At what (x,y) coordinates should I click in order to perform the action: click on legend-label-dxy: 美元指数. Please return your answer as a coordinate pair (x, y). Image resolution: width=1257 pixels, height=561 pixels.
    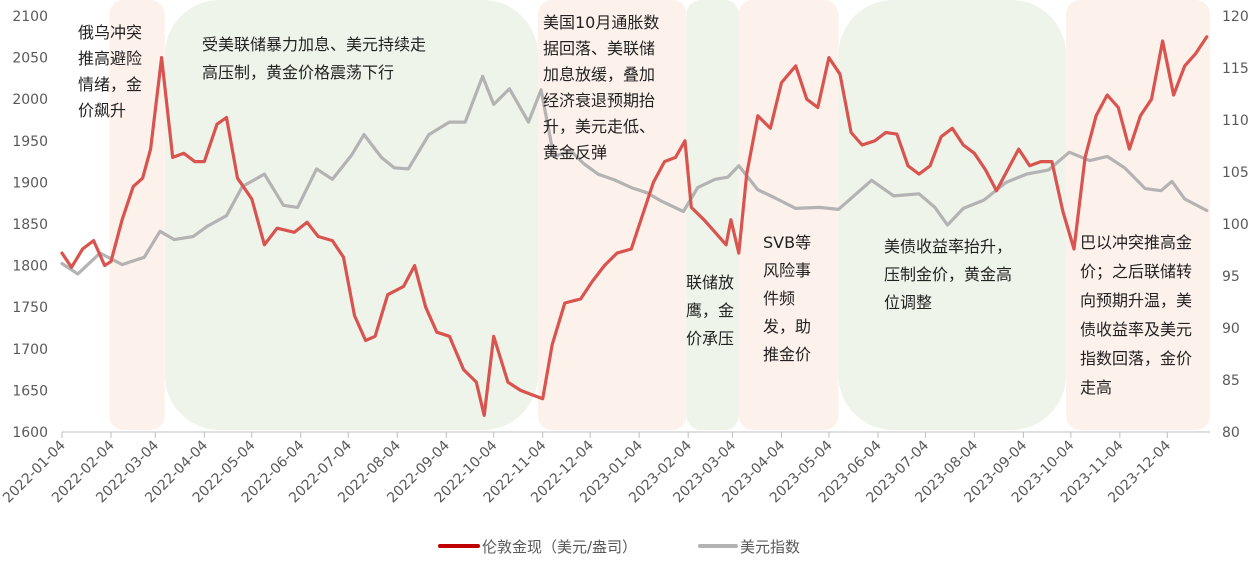
    Looking at the image, I should click on (770, 547).